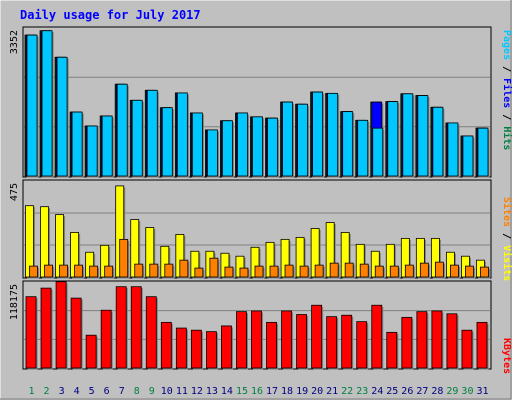 Image resolution: width=512 pixels, height=405 pixels. I want to click on day-label-15: 15, so click(242, 391).